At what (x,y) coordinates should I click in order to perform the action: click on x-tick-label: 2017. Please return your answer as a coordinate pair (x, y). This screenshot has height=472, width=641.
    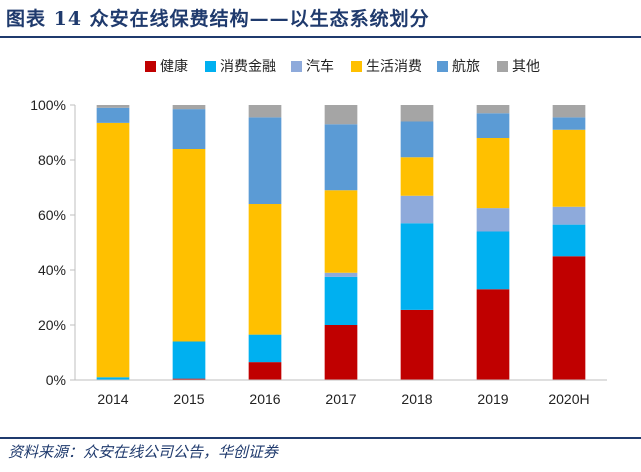
    Looking at the image, I should click on (340, 399).